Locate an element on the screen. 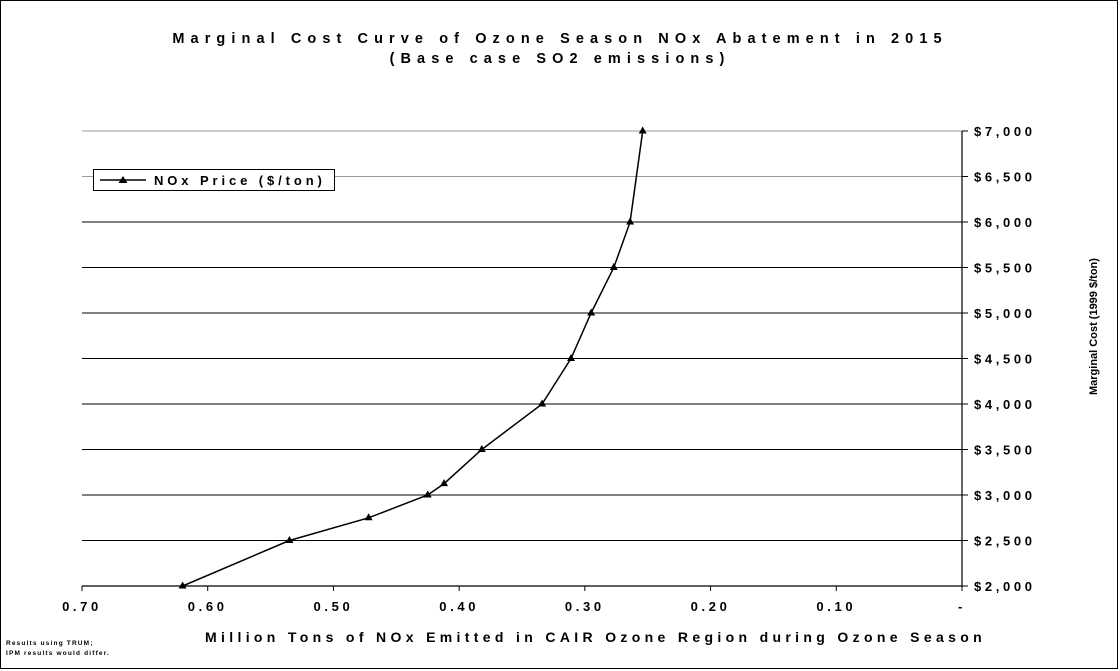 The image size is (1120, 671). x-tick-label: 0.70 is located at coordinates (82, 606).